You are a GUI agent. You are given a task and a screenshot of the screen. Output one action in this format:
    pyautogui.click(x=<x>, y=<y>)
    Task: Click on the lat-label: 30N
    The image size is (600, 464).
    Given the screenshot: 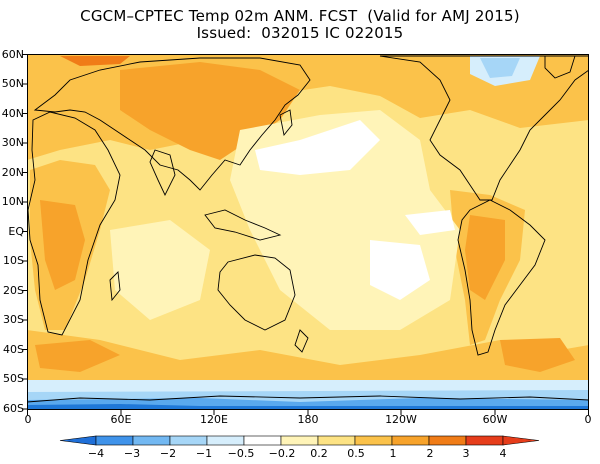 What is the action you would take?
    pyautogui.click(x=12, y=142)
    